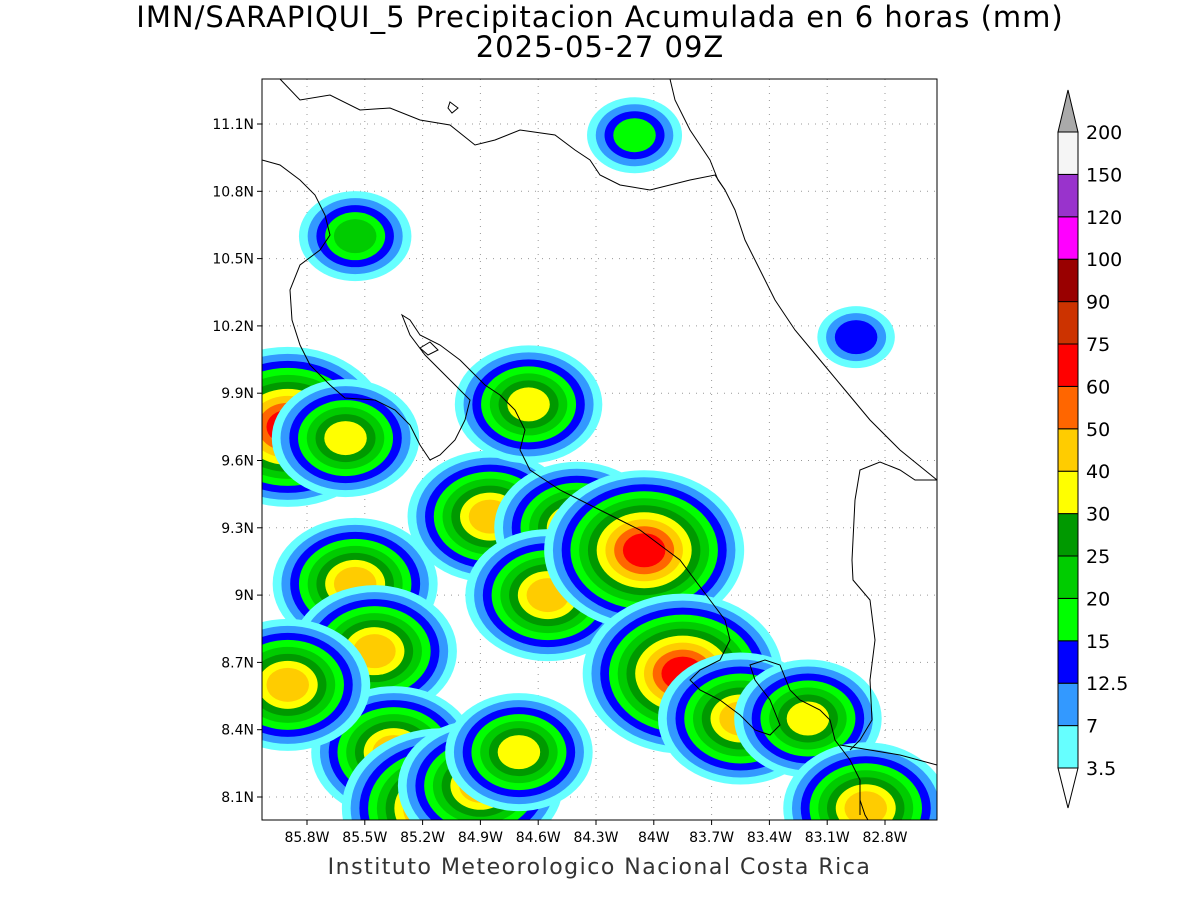 The height and width of the screenshot is (900, 1200). Describe the element at coordinates (1092, 449) in the screenshot. I see `colorbar: 3.5 7 12.5 15 20 25 30 40 50 60 75 90 100 120 150 200` at that location.